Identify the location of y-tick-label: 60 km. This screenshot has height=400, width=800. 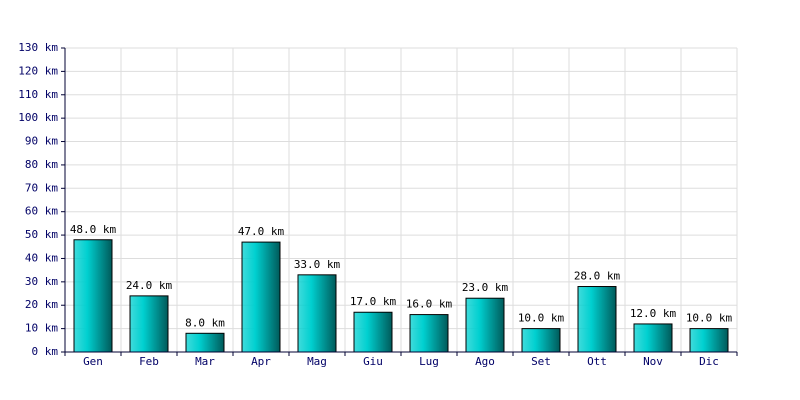
(41, 211).